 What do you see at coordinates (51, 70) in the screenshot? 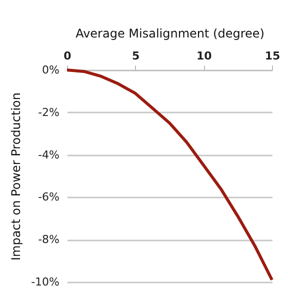
I see `y-tick-label: 0%` at bounding box center [51, 70].